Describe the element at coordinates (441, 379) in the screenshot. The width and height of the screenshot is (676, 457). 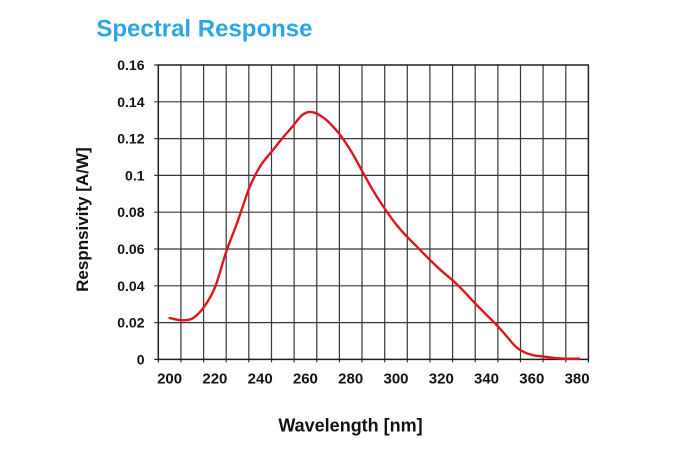
I see `svg-text: 320` at that location.